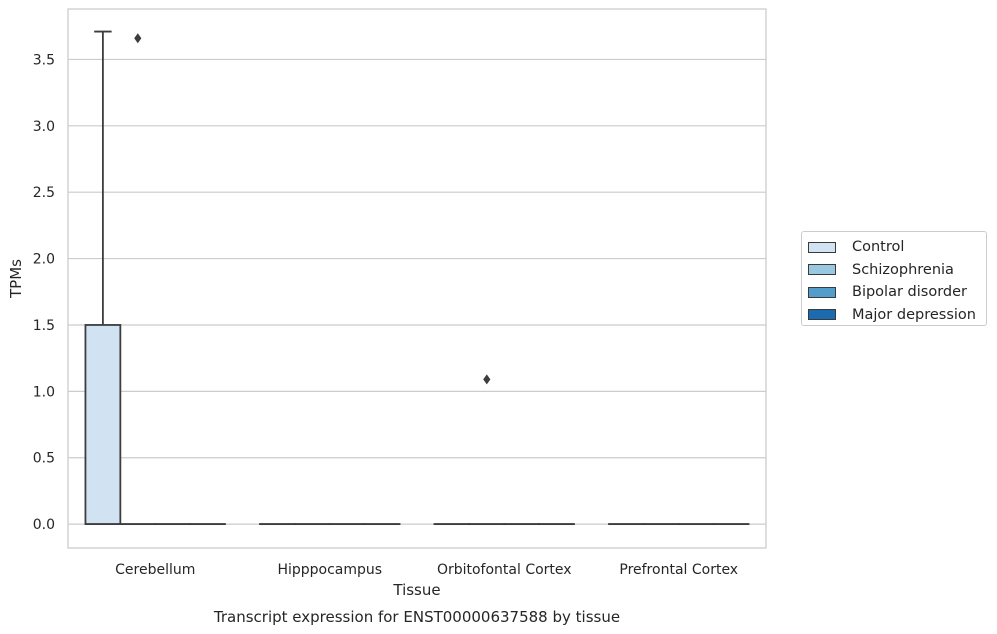 The image size is (997, 634). Describe the element at coordinates (103, 425) in the screenshot. I see `box-body` at that location.